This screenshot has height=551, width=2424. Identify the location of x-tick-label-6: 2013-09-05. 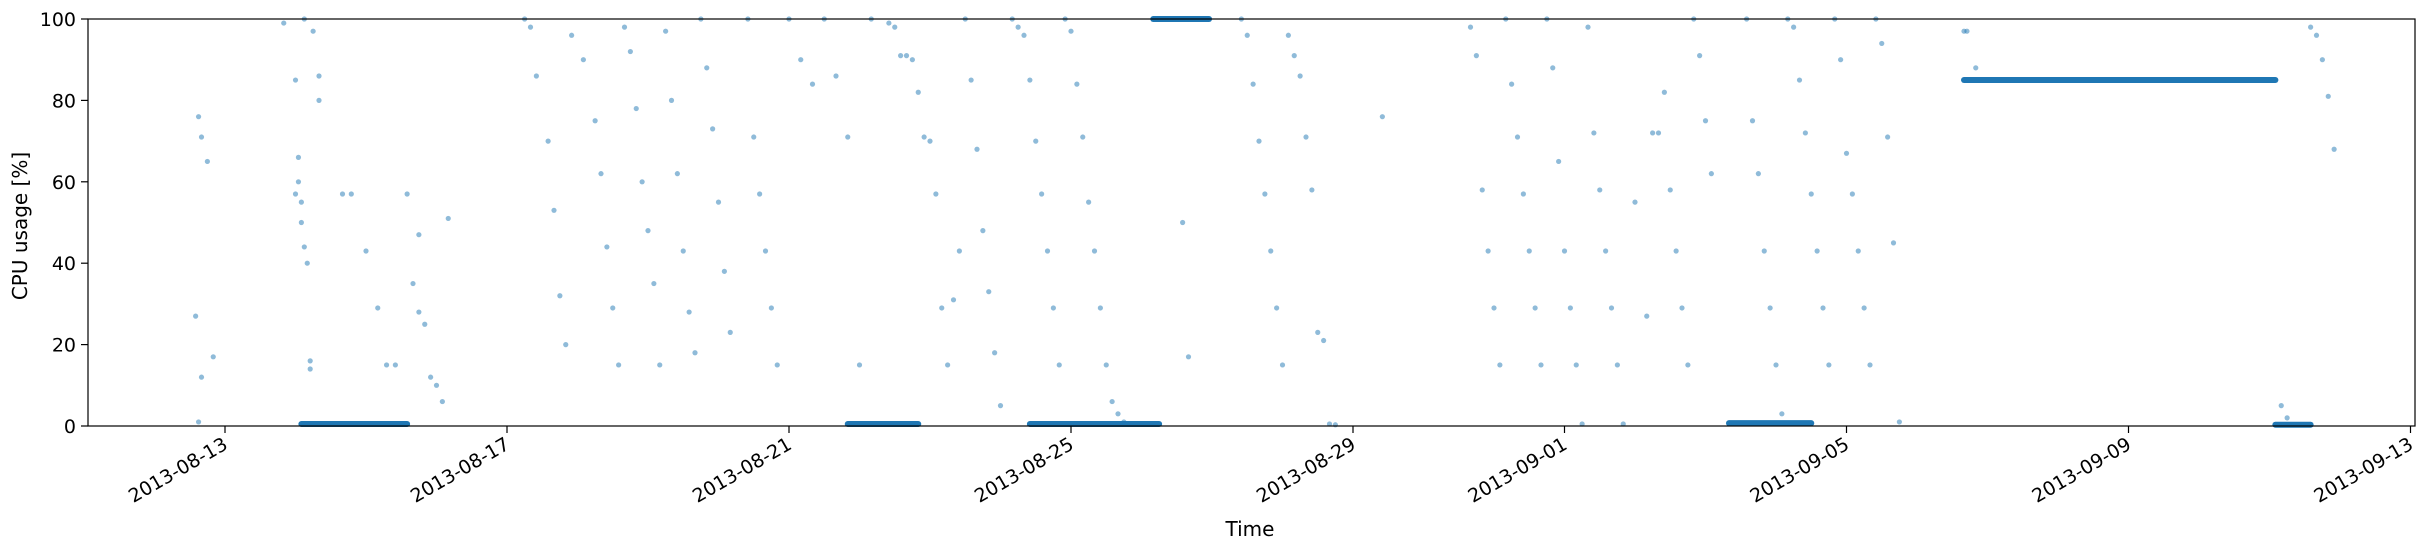
(1799, 470).